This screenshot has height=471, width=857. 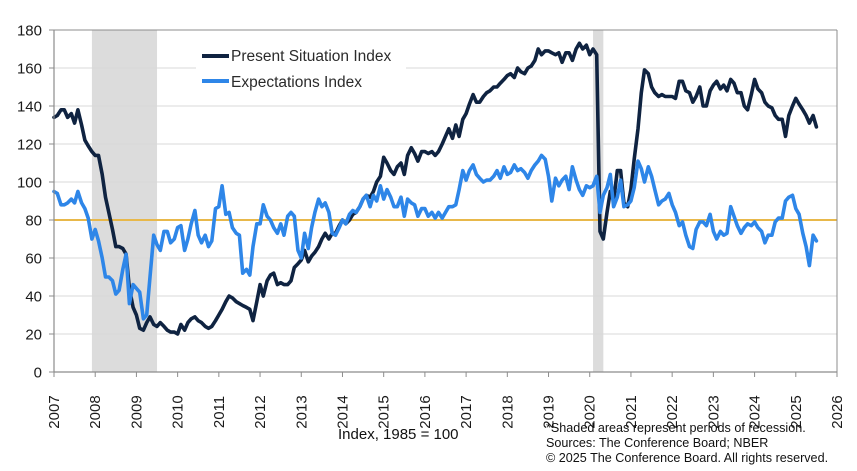 What do you see at coordinates (33, 221) in the screenshot?
I see `y-tick-label-80: 80` at bounding box center [33, 221].